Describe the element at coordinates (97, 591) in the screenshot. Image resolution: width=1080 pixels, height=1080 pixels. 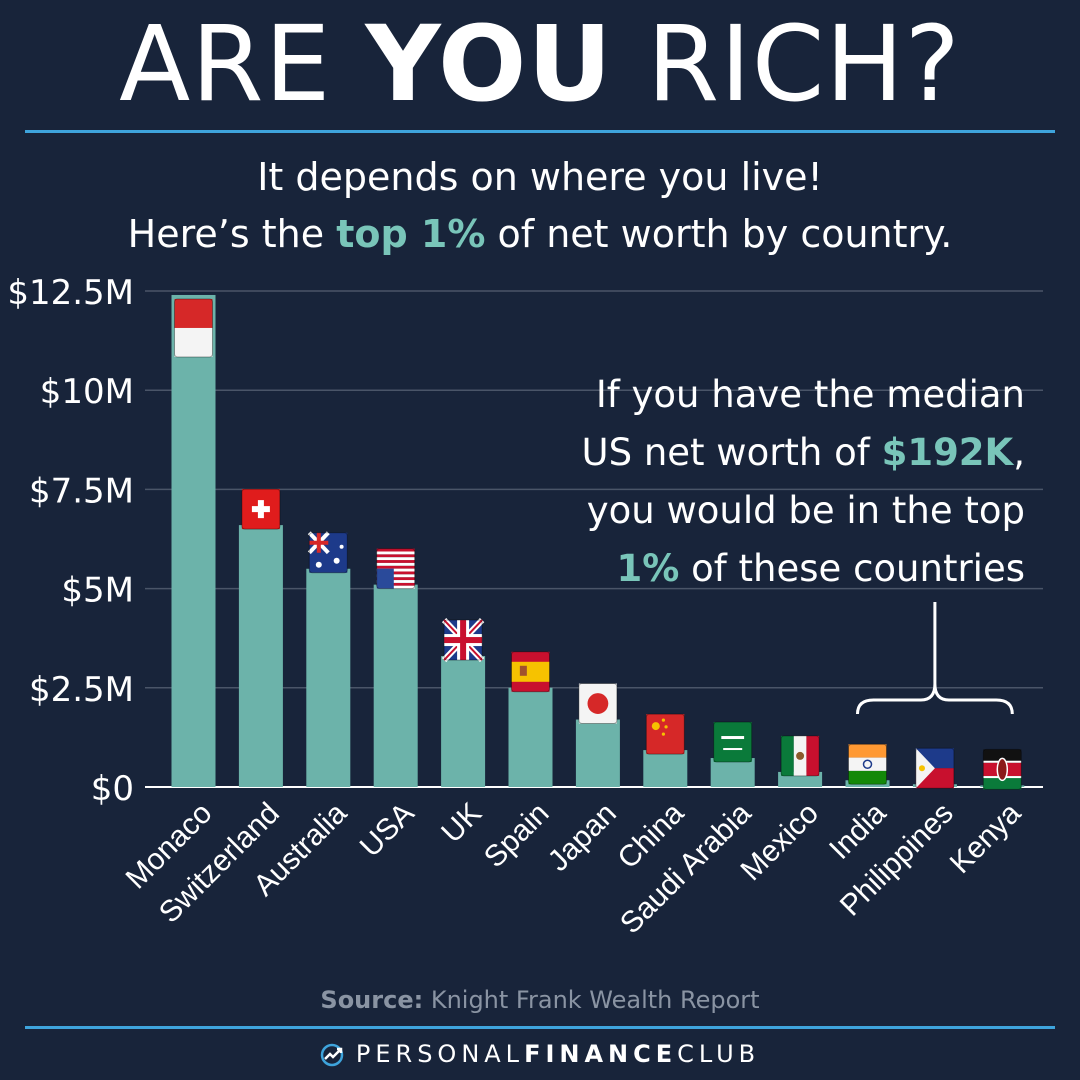
I see `y-tick-label: $5M` at that location.